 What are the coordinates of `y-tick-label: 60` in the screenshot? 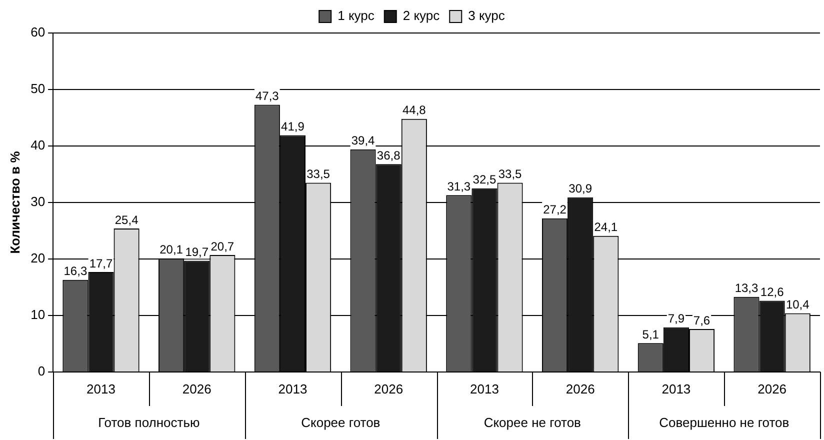 It's located at (38, 32).